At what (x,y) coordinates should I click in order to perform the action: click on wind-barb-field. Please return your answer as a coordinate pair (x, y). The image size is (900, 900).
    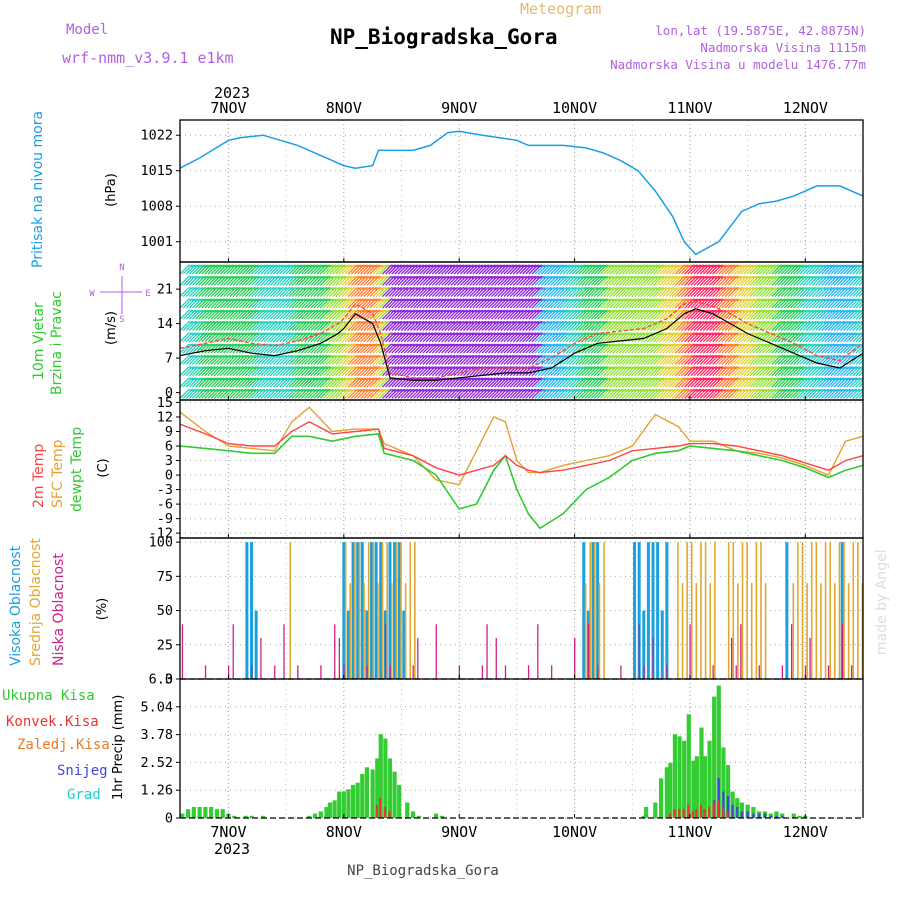
    Looking at the image, I should click on (521, 331).